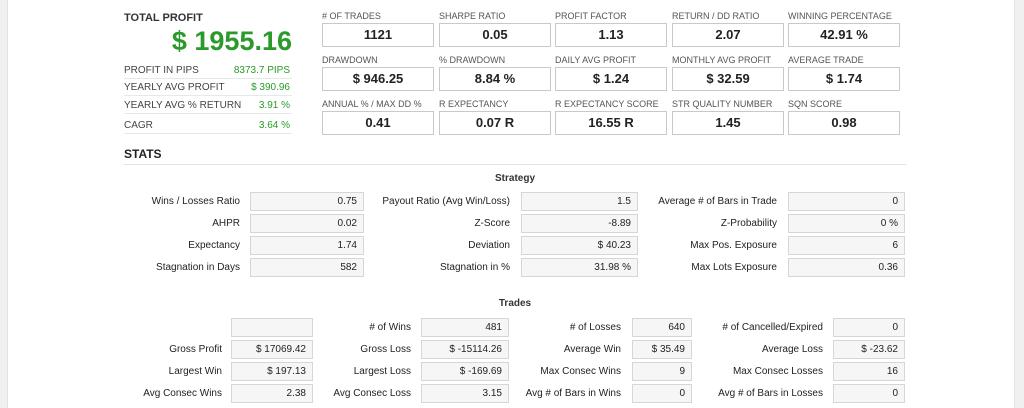 This screenshot has width=1024, height=408. Describe the element at coordinates (272, 349) in the screenshot. I see `trades-value: $ 17069.42` at that location.